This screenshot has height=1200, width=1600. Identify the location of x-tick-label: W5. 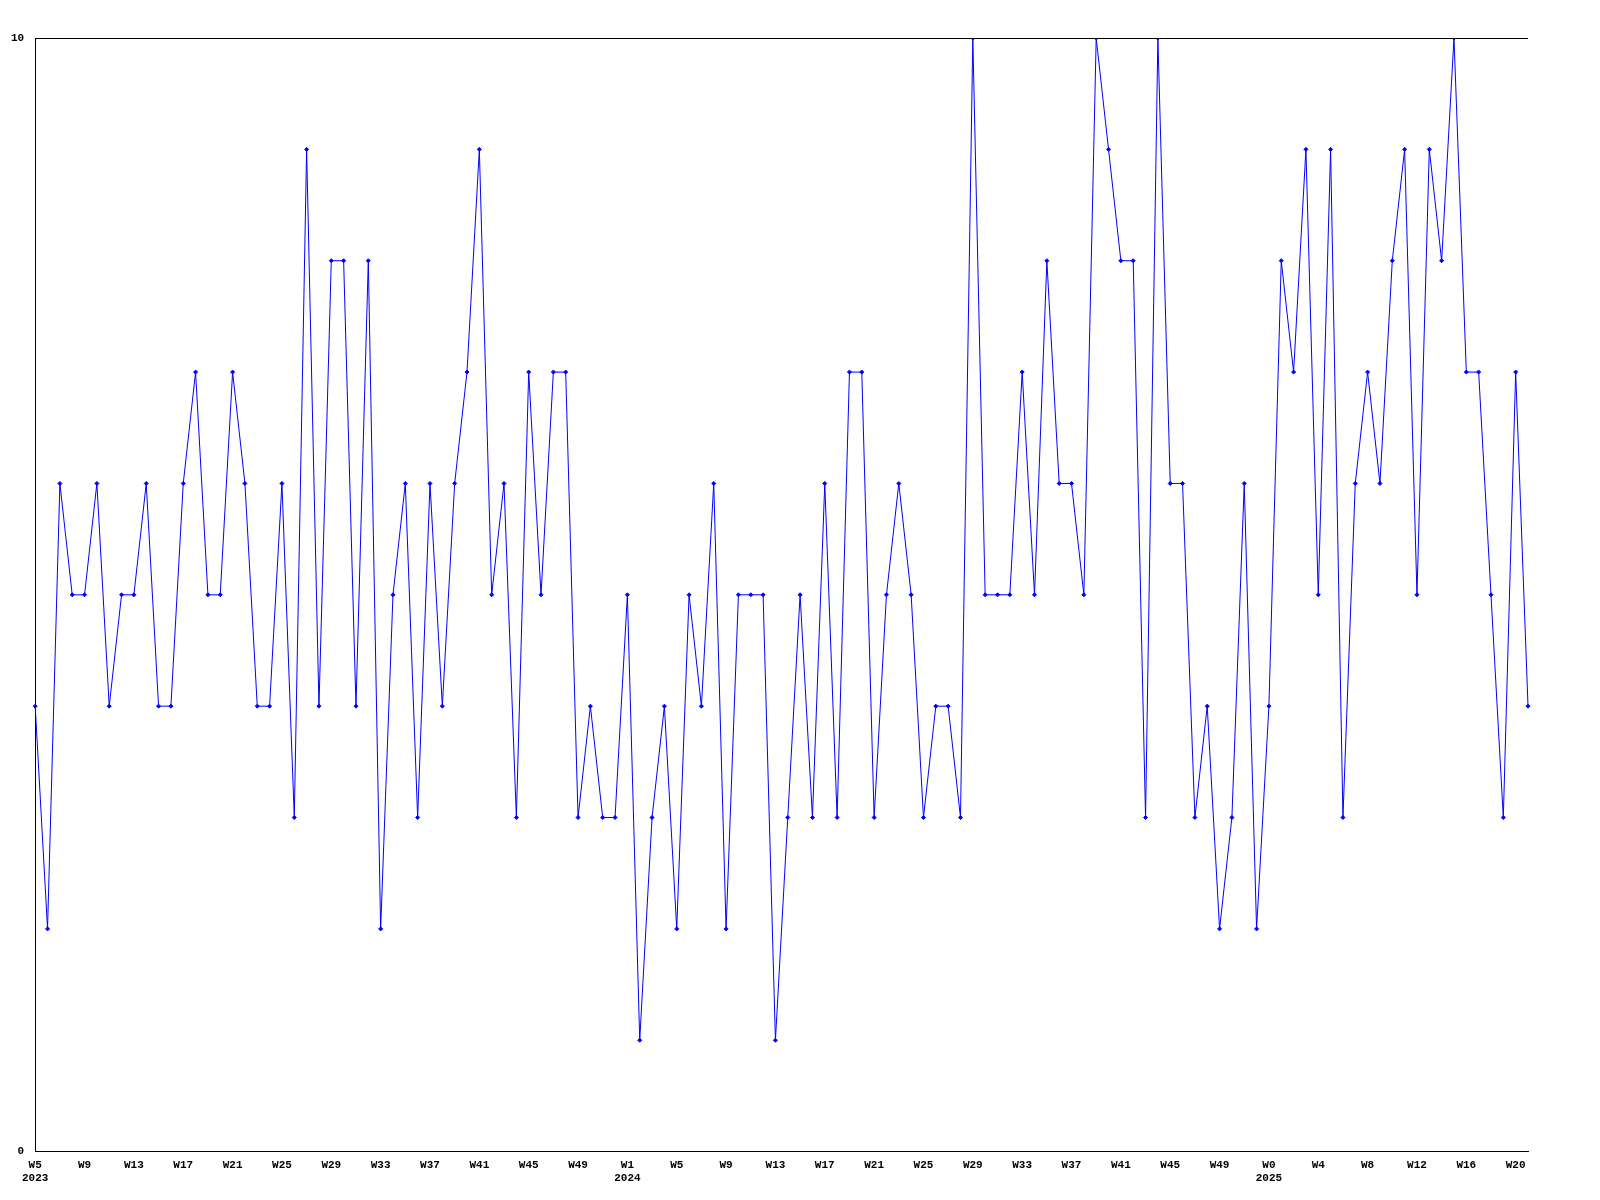
(677, 1164).